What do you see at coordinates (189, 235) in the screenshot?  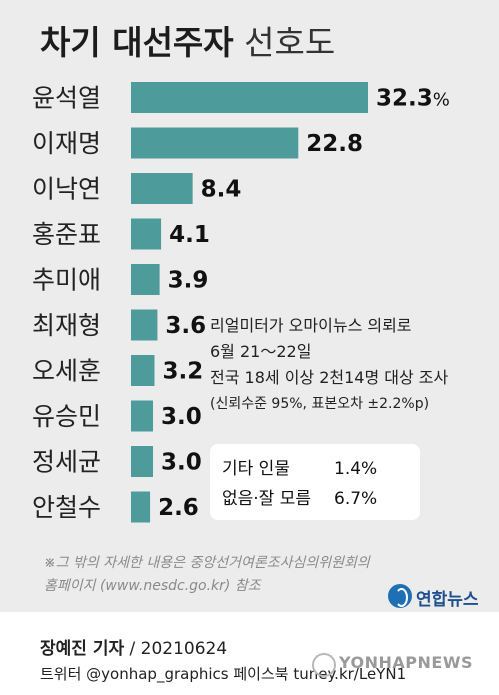 I see `value-label: 4.1` at bounding box center [189, 235].